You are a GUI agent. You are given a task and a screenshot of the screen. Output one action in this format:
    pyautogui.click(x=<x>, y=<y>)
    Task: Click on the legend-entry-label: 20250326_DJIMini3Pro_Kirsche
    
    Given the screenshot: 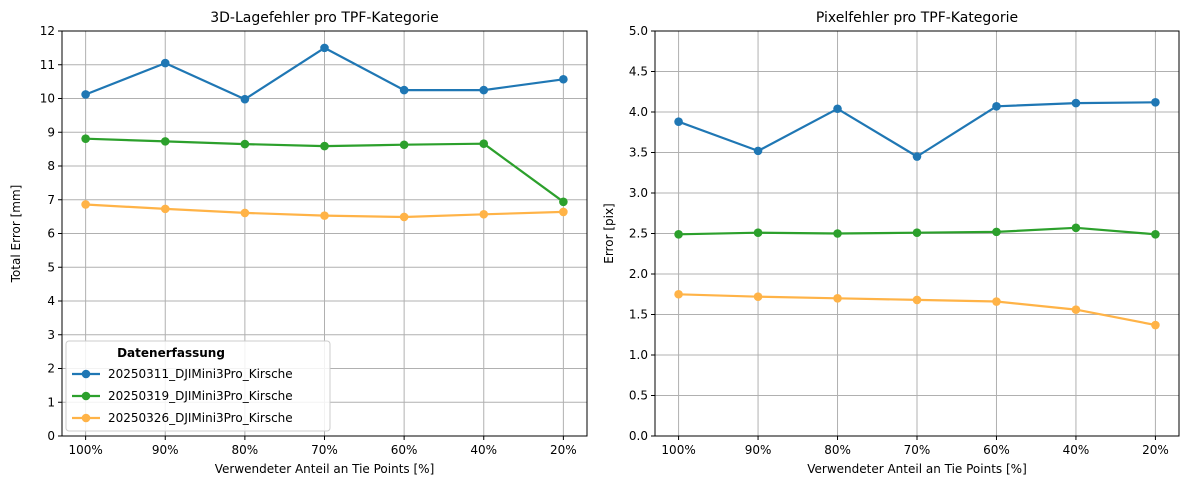 What is the action you would take?
    pyautogui.click(x=200, y=418)
    